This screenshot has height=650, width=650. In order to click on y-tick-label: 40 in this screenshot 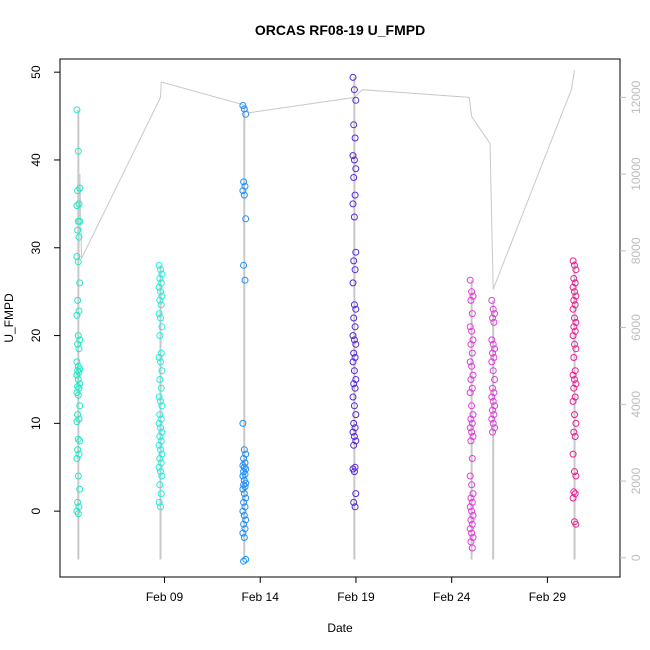, I will do `click(36, 160)`.